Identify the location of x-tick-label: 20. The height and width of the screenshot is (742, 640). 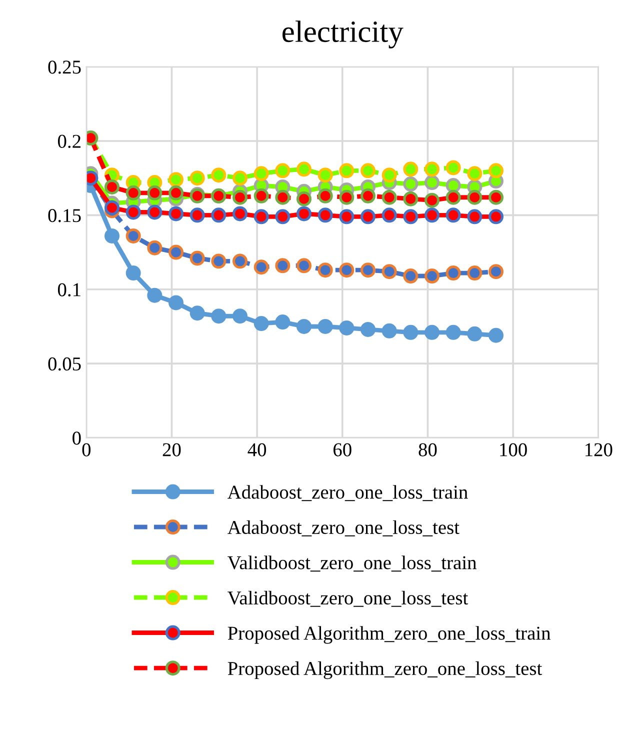
(171, 449).